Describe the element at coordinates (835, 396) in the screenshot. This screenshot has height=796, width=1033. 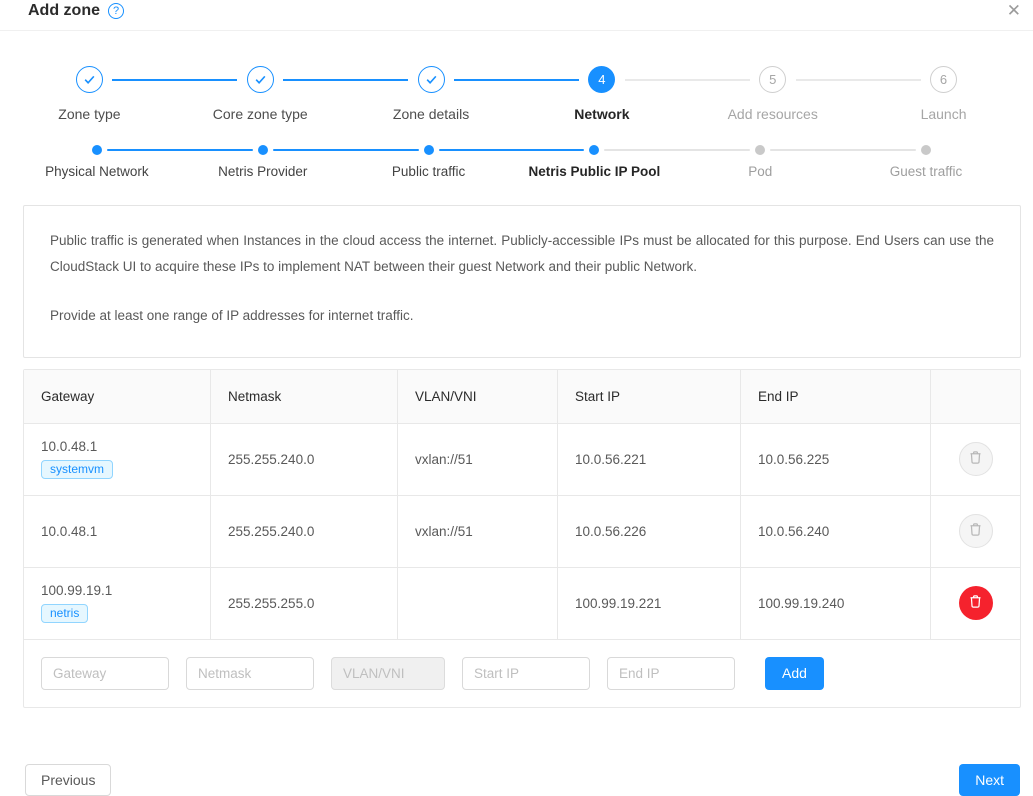
I see `column-header-end-ip: End IP` at that location.